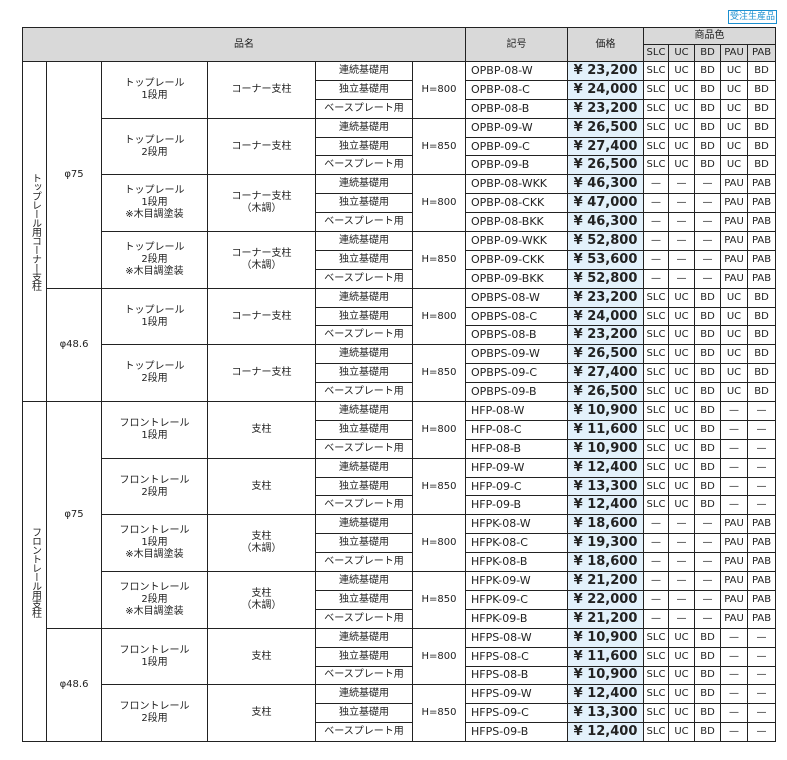  What do you see at coordinates (605, 203) in the screenshot?
I see `price: ¥ 47,000` at bounding box center [605, 203].